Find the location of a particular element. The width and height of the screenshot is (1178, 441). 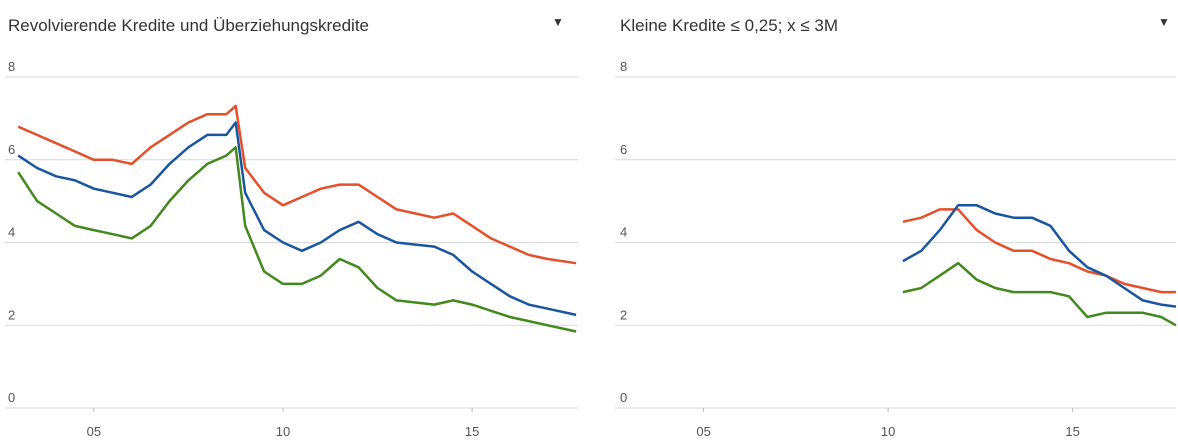

chart-title: Kleine Kredite ≤ 0,25; x ≤ 3M is located at coordinates (729, 25).